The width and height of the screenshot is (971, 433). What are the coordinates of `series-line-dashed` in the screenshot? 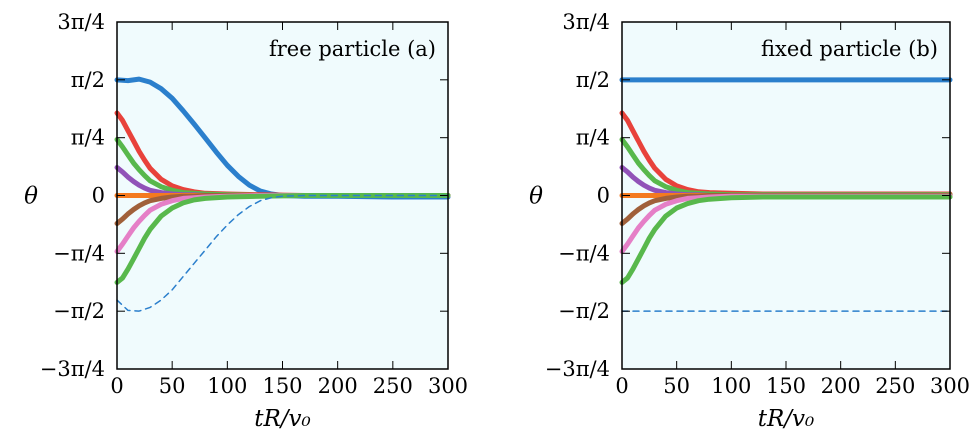 It's located at (282, 253).